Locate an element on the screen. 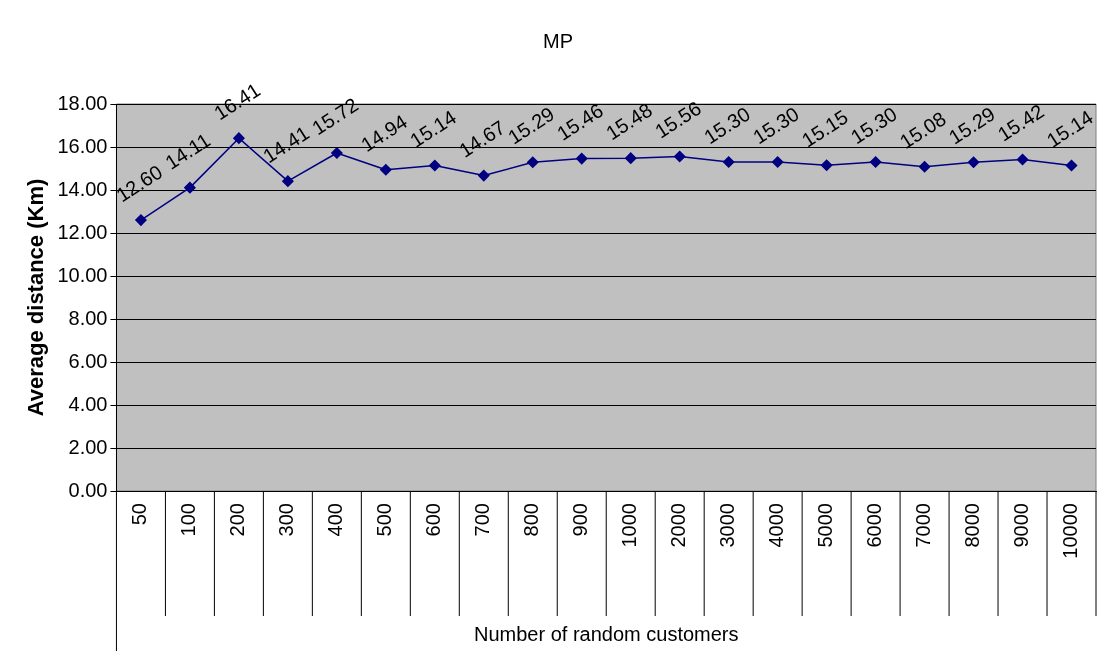 This screenshot has height=671, width=1112. y-tick-label: 6.00 is located at coordinates (88, 360).